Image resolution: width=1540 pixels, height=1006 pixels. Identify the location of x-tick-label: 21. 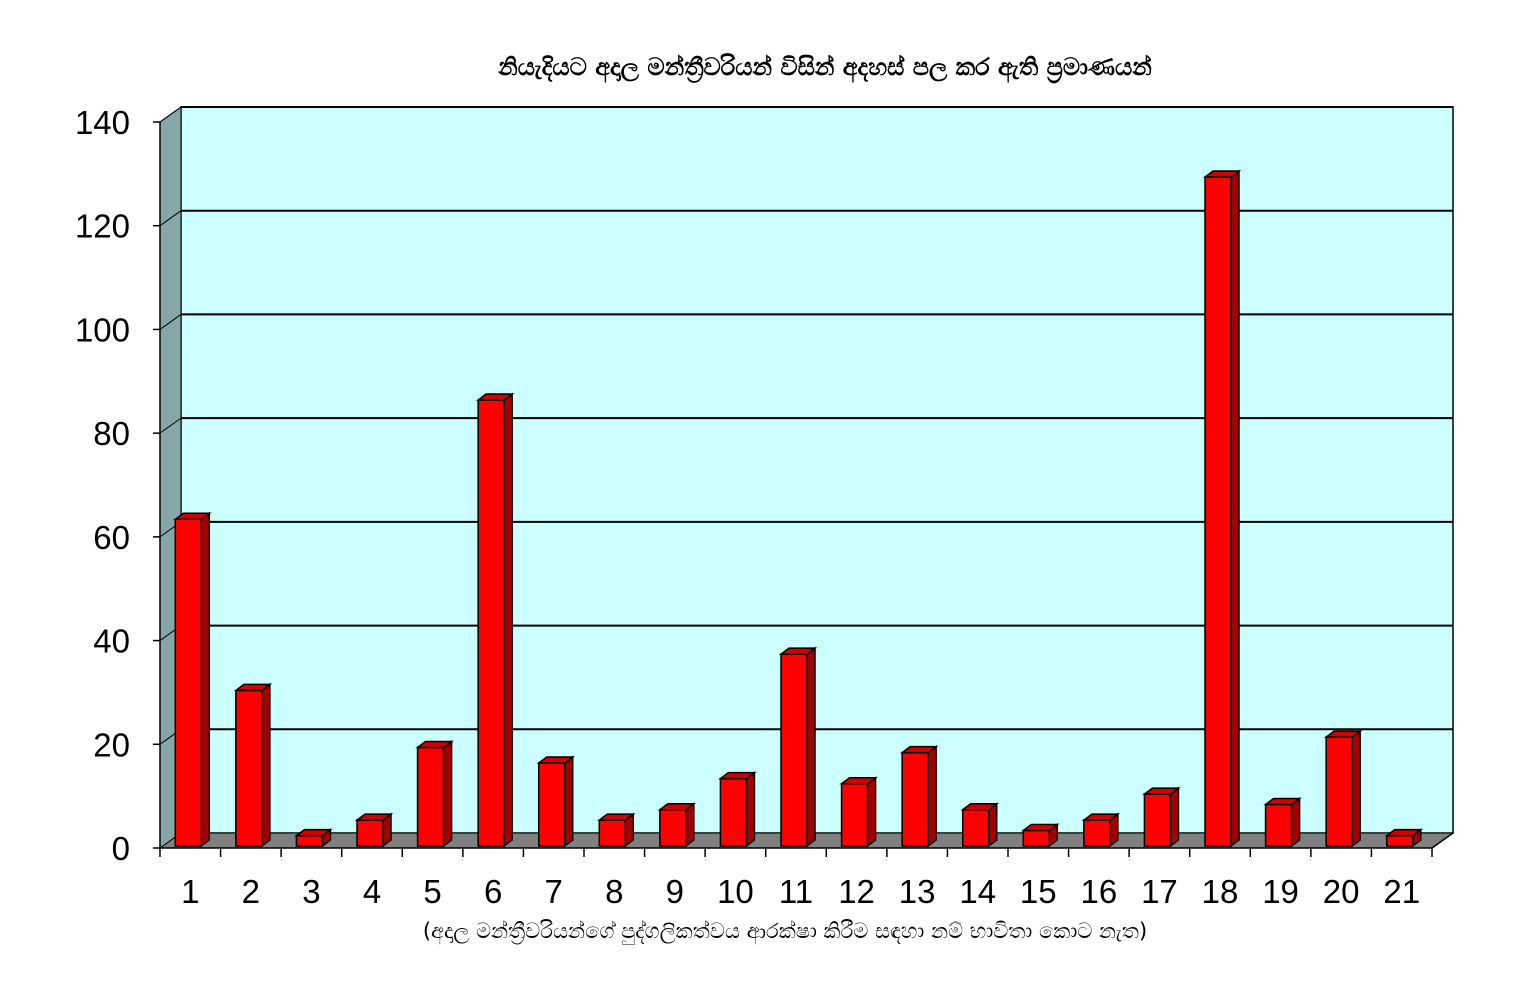
(1401, 891).